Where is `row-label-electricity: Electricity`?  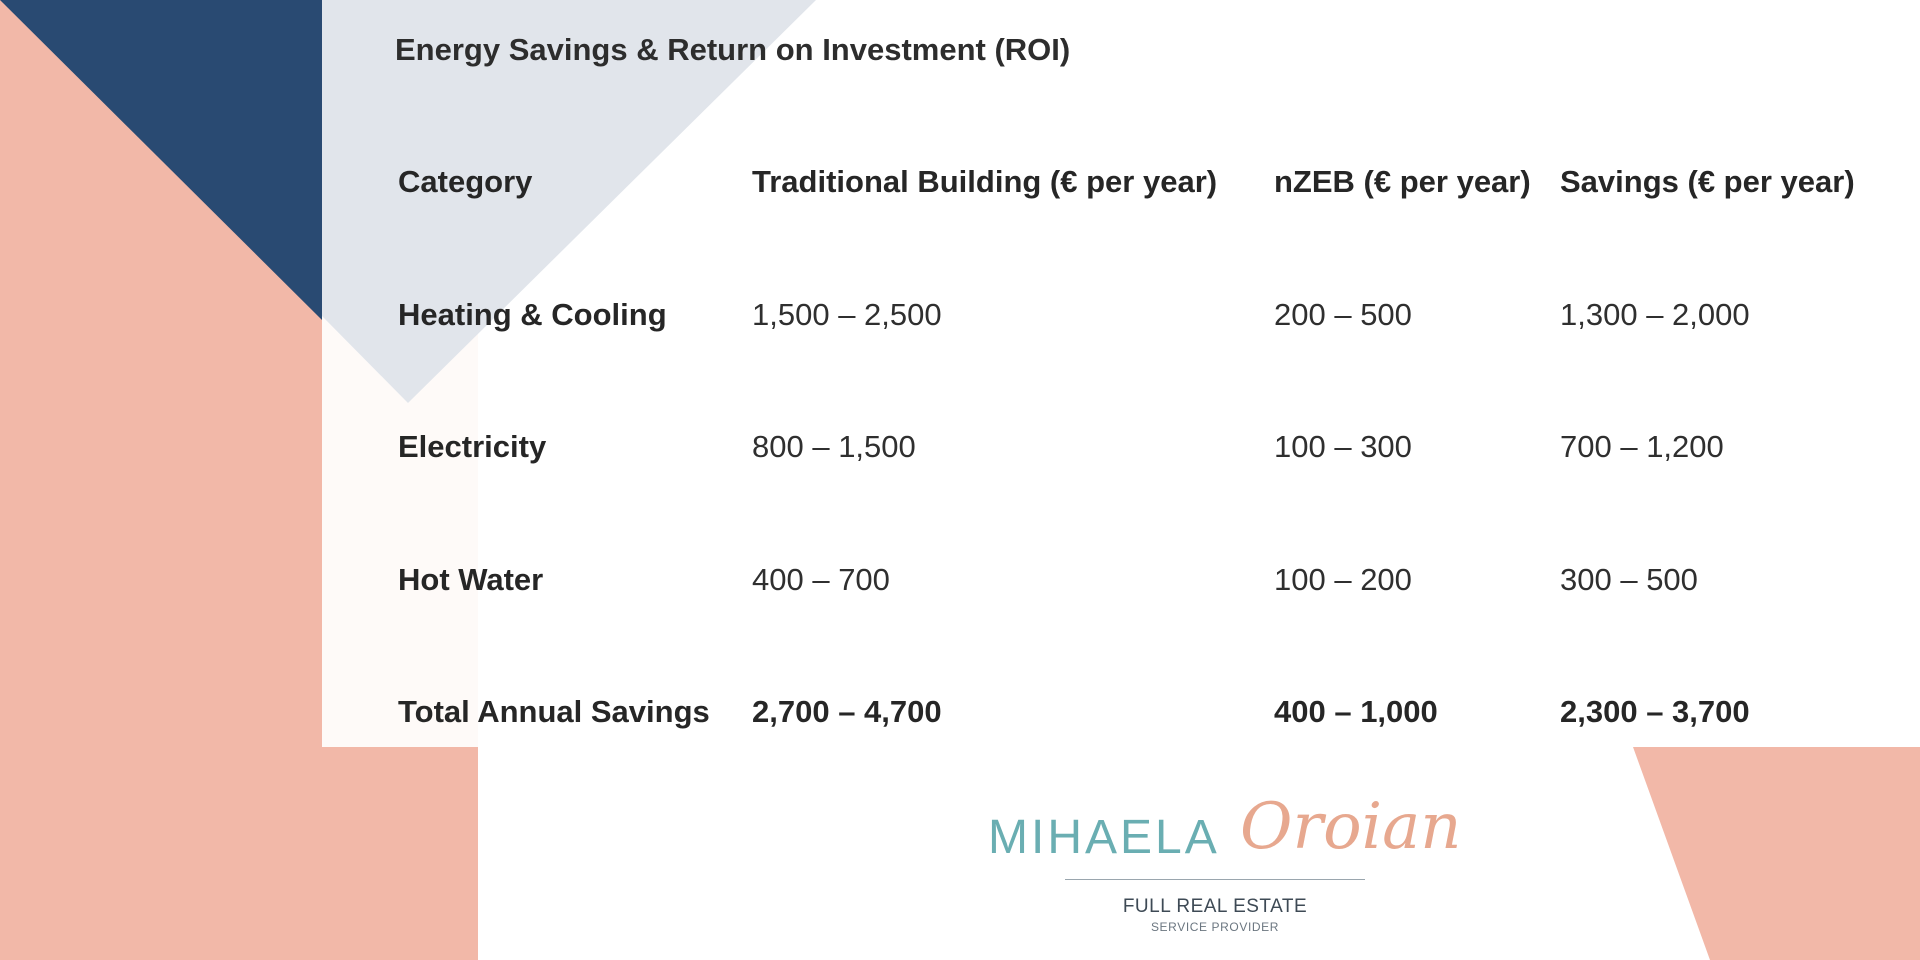
row-label-electricity: Electricity is located at coordinates (472, 446).